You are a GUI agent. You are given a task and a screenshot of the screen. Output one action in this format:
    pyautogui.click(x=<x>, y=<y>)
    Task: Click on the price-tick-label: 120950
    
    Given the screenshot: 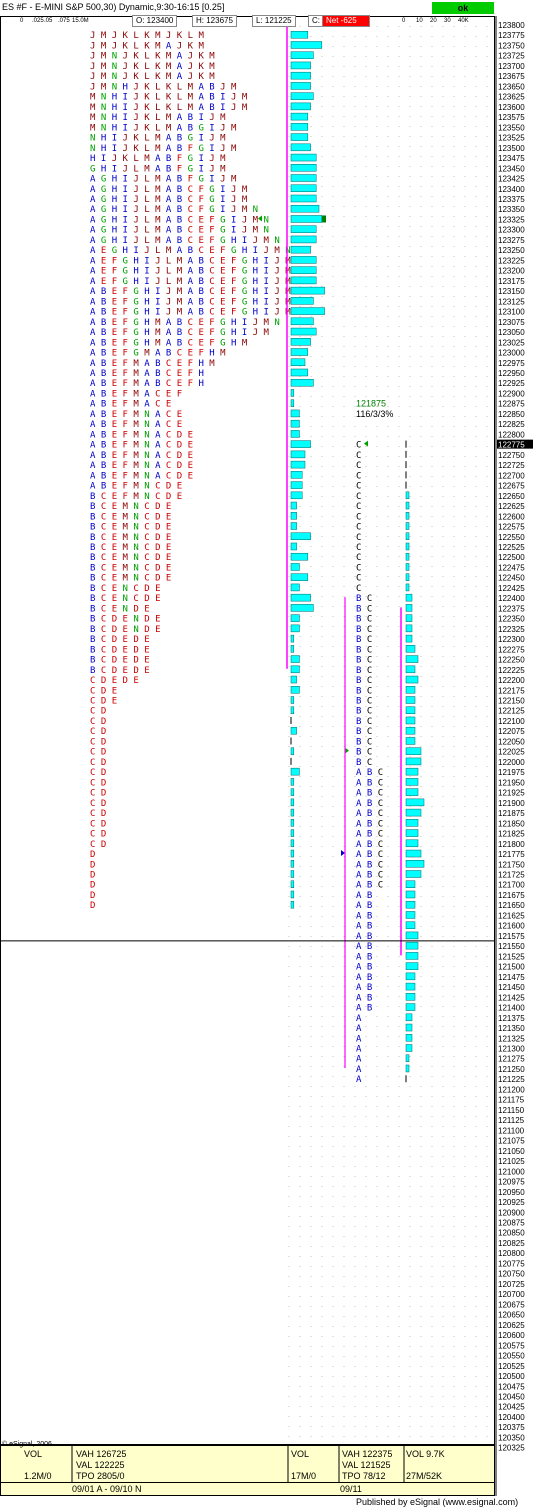 What is the action you would take?
    pyautogui.click(x=511, y=1192)
    